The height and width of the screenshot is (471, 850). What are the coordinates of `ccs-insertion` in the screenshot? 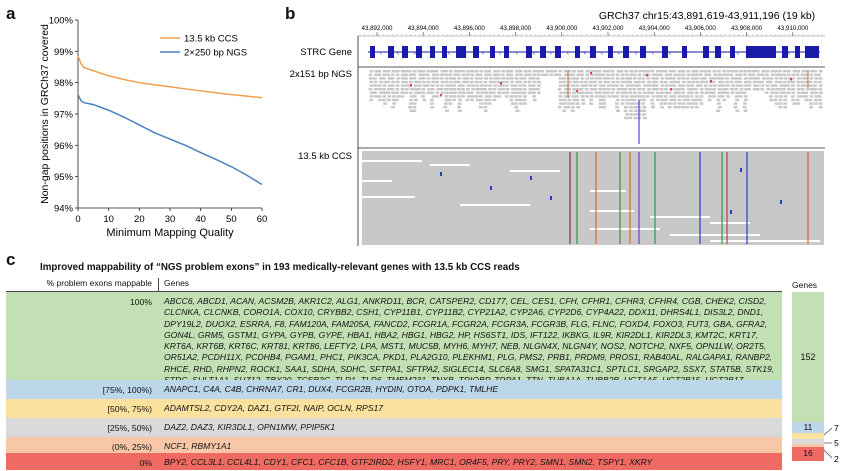 It's located at (741, 170).